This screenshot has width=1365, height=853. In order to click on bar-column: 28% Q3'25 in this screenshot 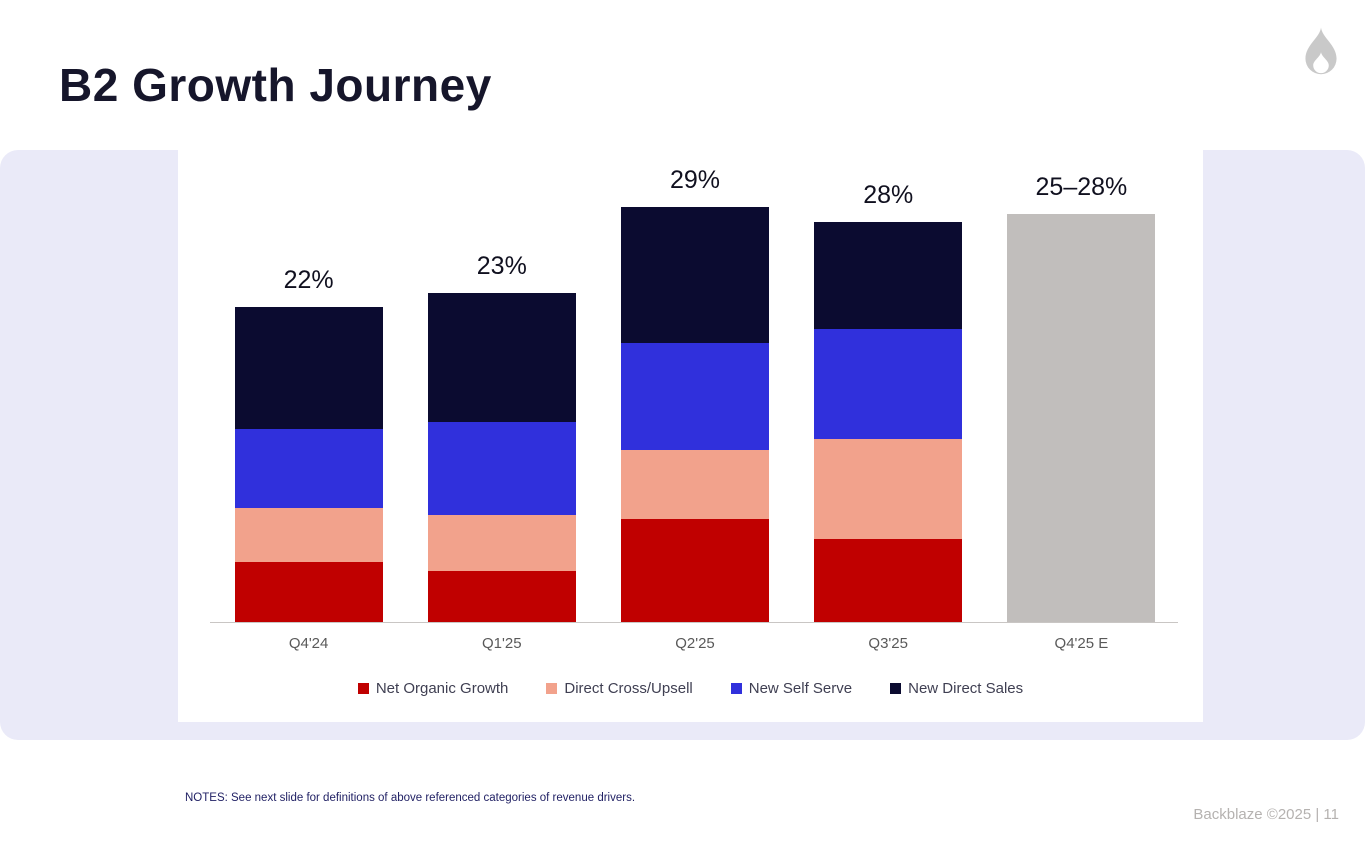, I will do `click(888, 414)`.